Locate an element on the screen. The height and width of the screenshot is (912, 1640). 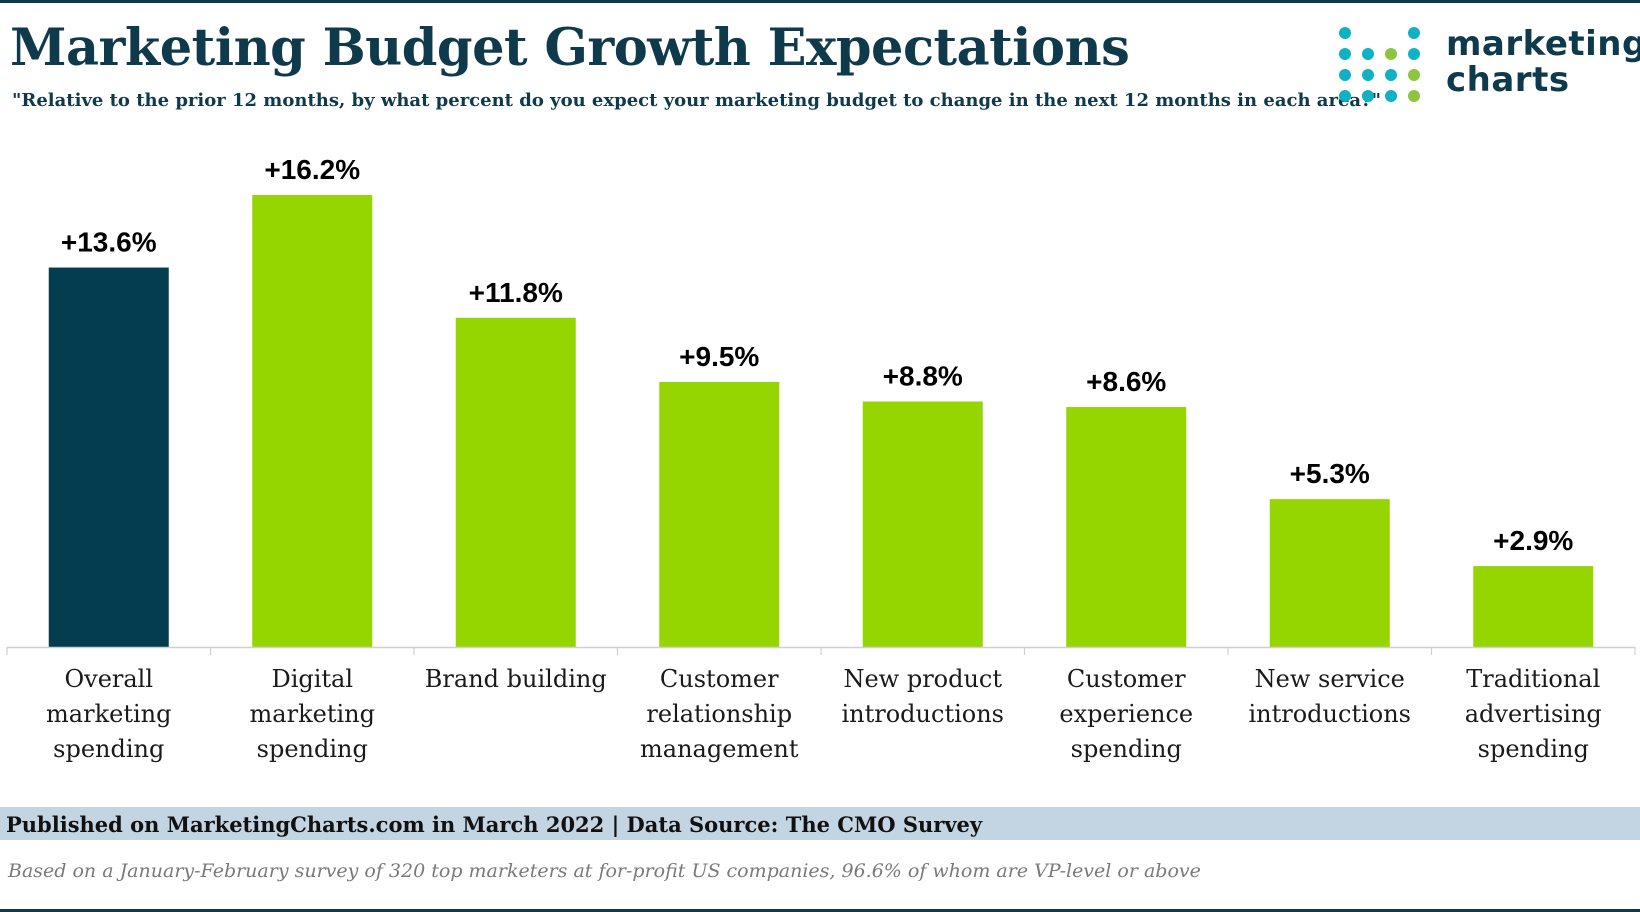
category-label: Overall marketing spending is located at coordinates (108, 714).